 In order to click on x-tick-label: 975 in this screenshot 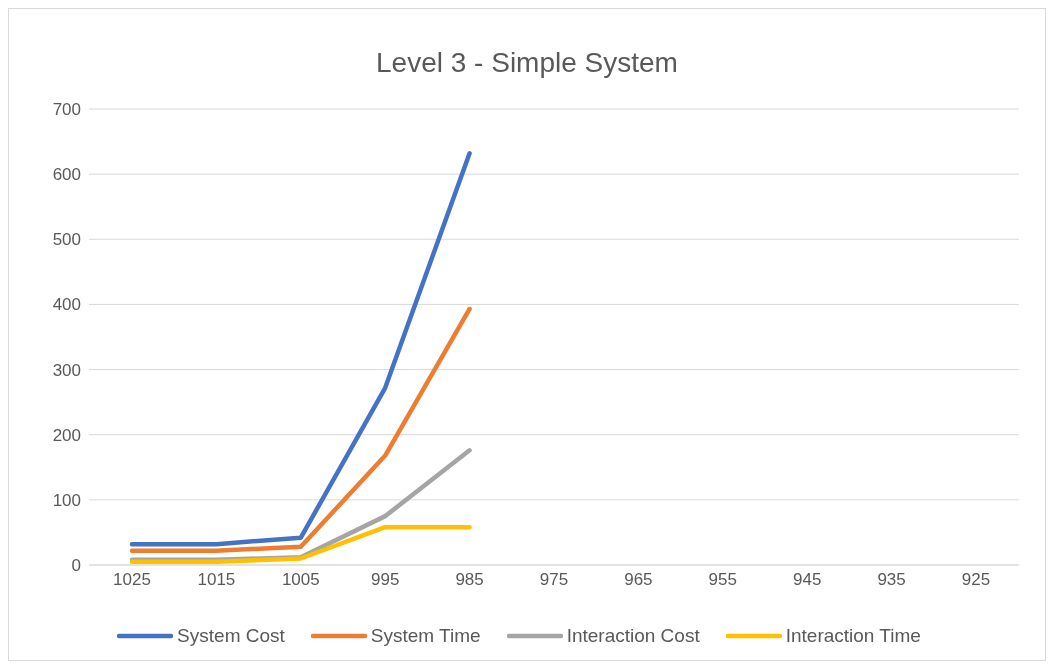, I will do `click(554, 580)`.